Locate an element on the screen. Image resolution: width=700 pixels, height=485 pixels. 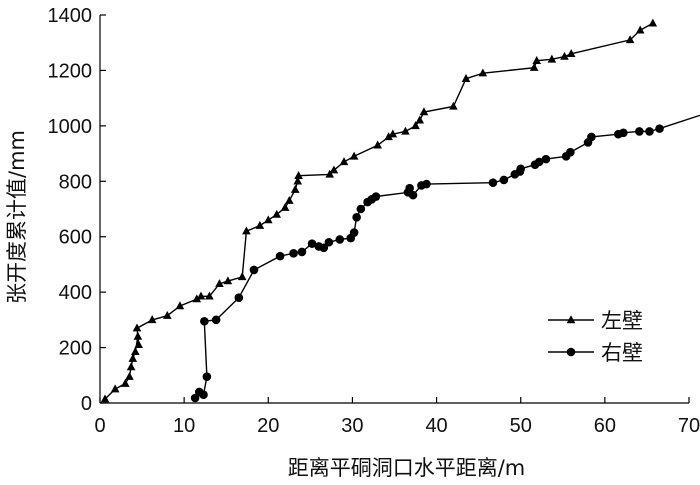
y-tick-label: 0 is located at coordinates (86, 404).